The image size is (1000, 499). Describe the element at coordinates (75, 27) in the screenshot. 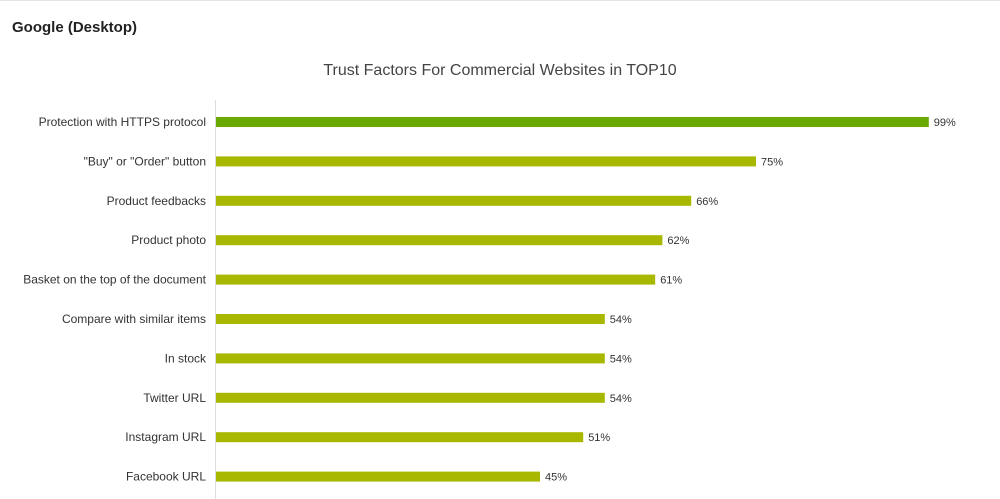

I see `panel-title: Google (Desktop)` at that location.